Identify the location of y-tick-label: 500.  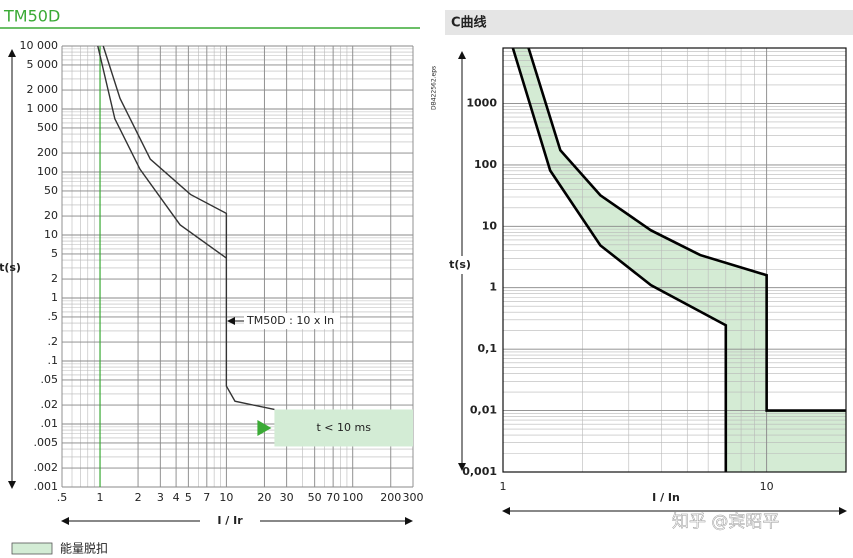
(47, 127).